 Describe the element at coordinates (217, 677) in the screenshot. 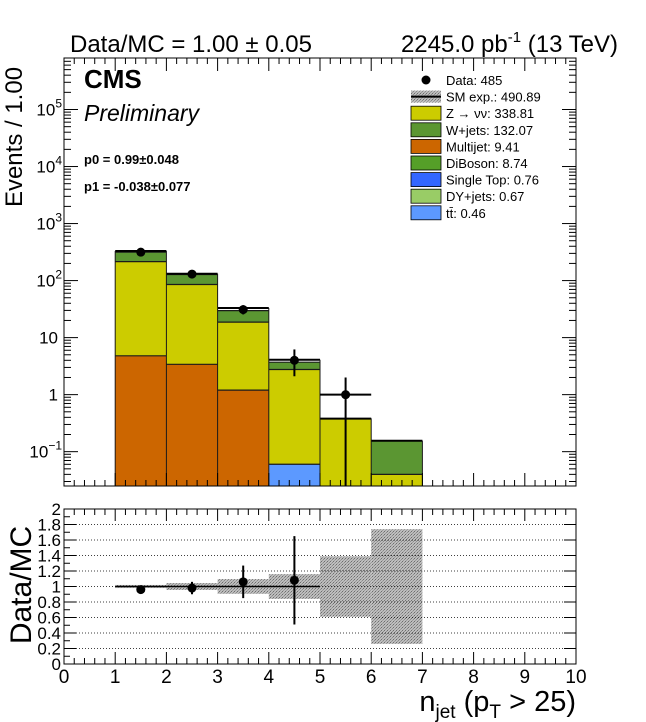

I see `x-tick-label: 3` at that location.